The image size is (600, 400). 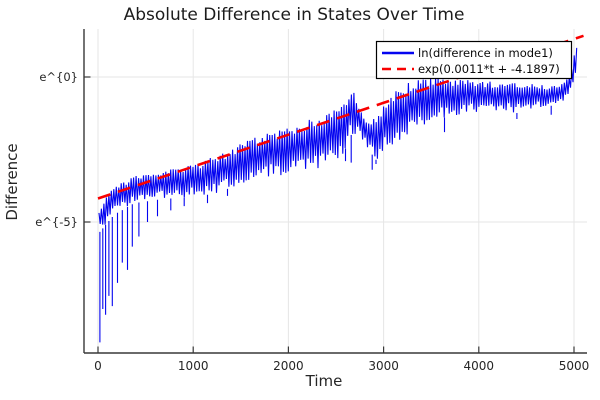 What do you see at coordinates (193, 366) in the screenshot?
I see `x-tick-label: 1000` at bounding box center [193, 366].